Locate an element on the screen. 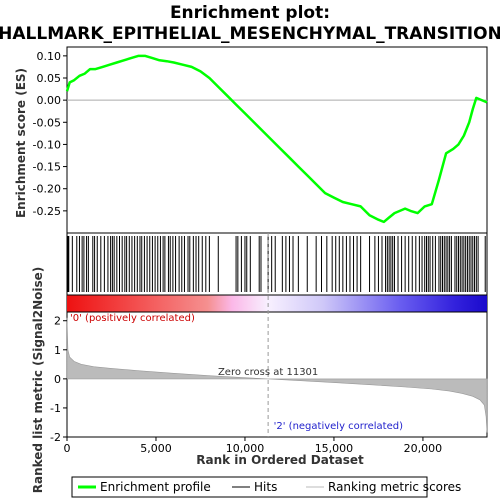  chart-title-line1: Enrichment plot: is located at coordinates (250, 13).